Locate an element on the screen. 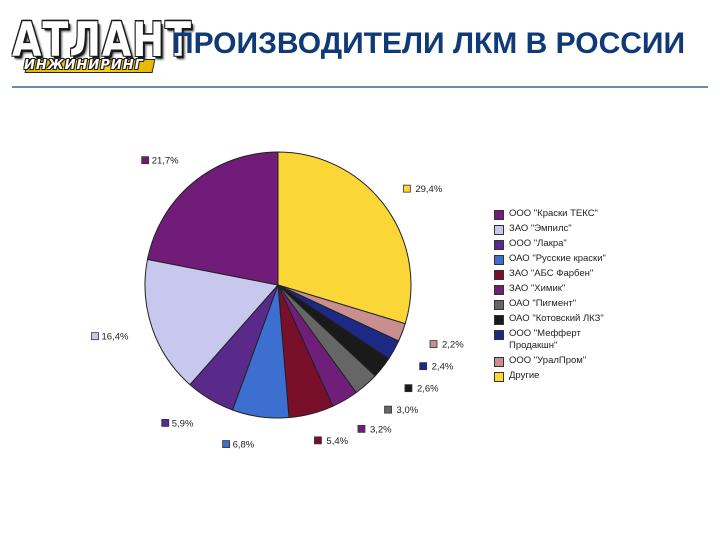  legend-item: ЗАО "Химик" is located at coordinates (559, 289).